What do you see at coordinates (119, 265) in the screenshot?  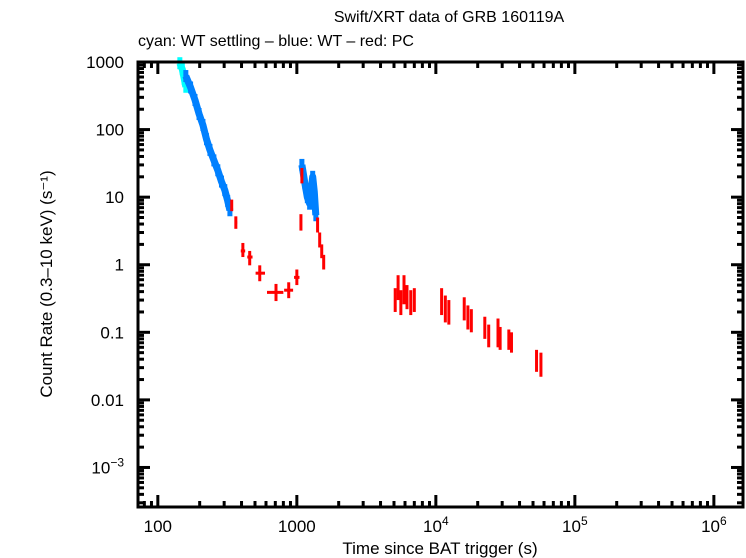 I see `y-tick-label: 1` at bounding box center [119, 265].